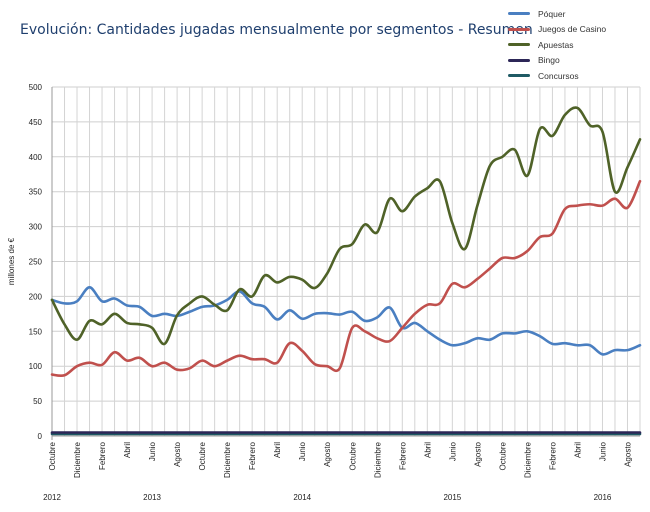  Describe the element at coordinates (519, 29) in the screenshot. I see `legend-swatch-casino` at that location.